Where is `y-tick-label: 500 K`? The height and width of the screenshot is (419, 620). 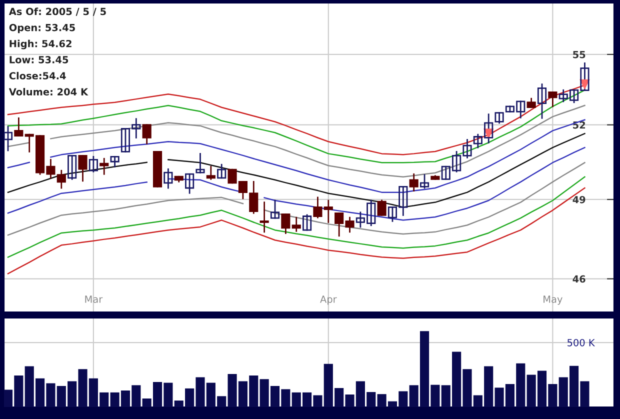 y-tick-label: 500 K is located at coordinates (582, 342).